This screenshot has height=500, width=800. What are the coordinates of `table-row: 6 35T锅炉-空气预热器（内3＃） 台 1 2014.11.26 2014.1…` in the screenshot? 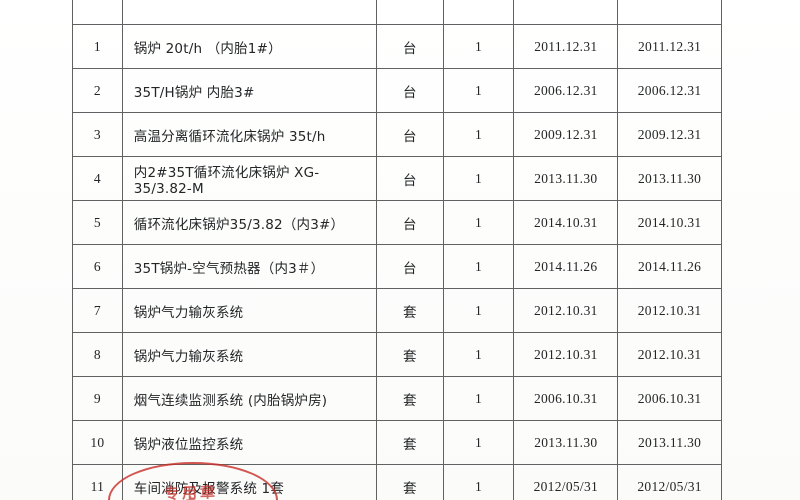 It's located at (397, 266).